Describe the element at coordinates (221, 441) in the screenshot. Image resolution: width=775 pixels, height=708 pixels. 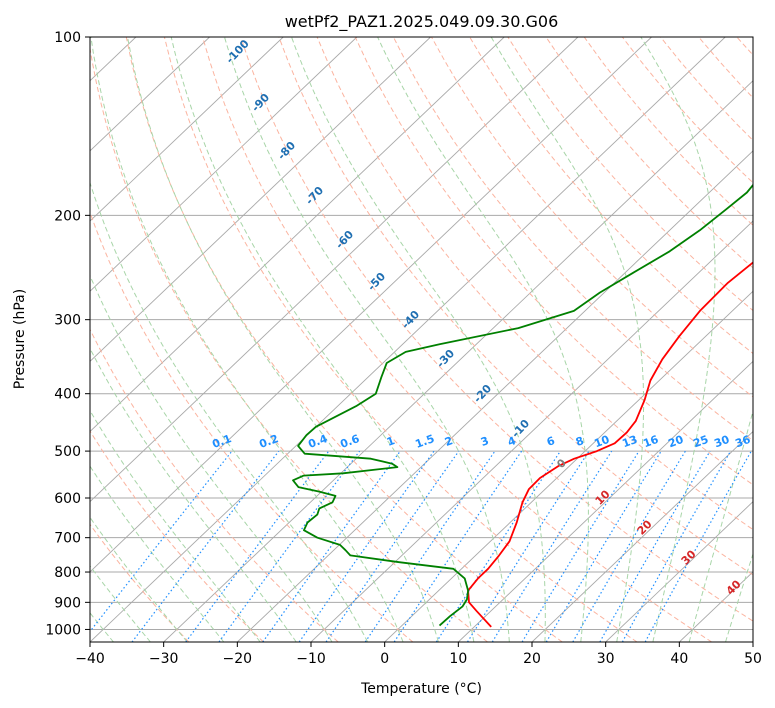
I see `mixing-ratio-label: 0.1` at that location.